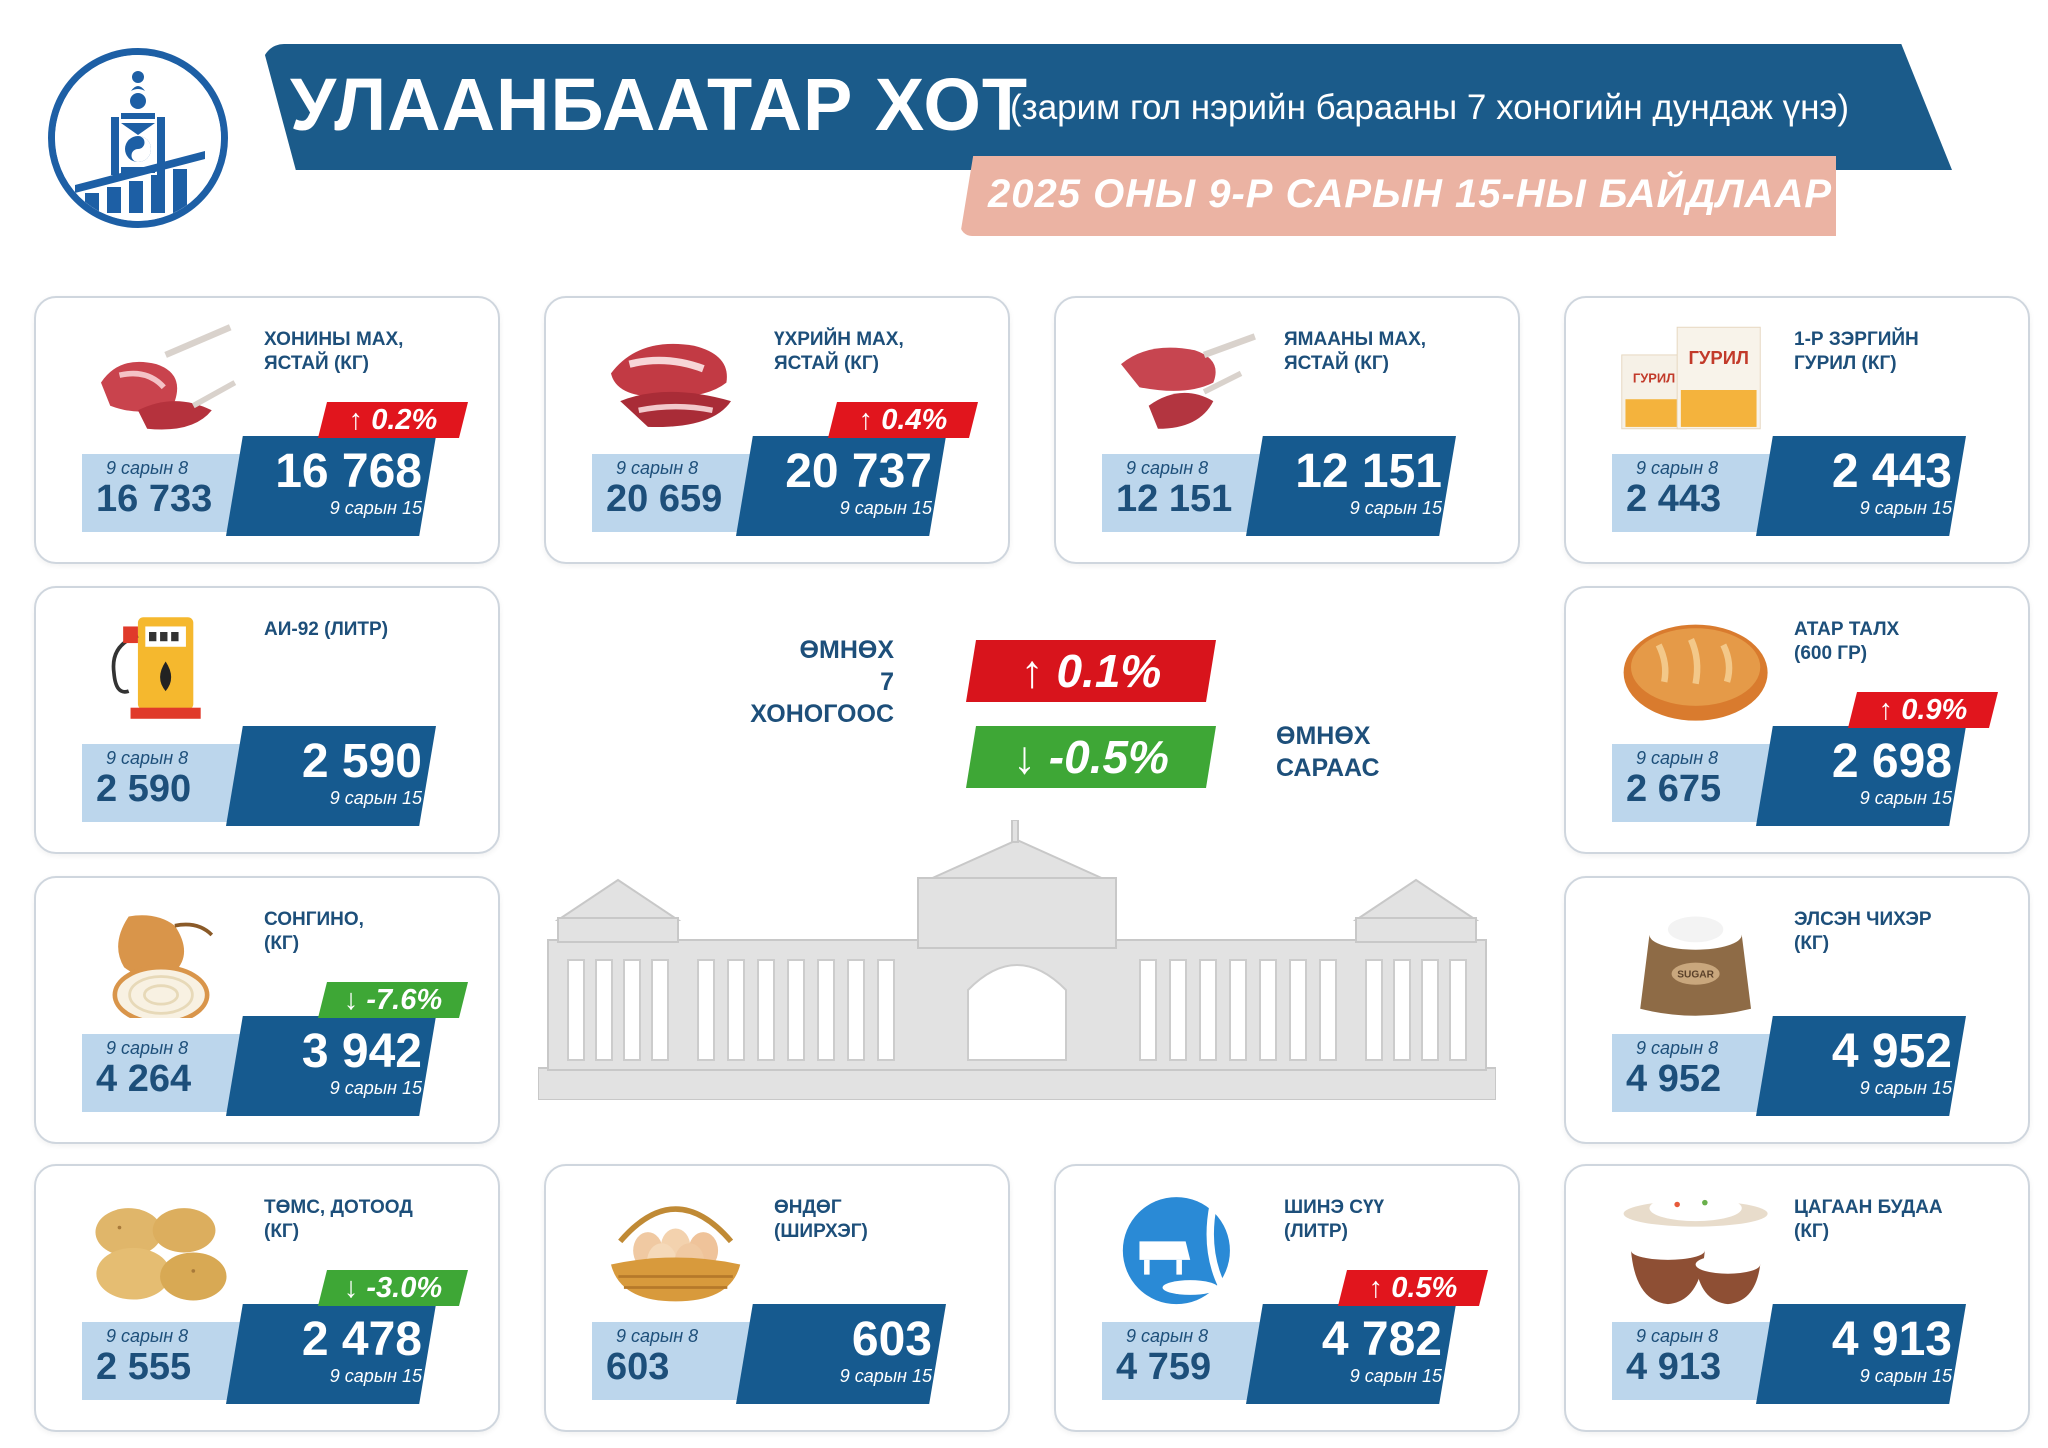  What do you see at coordinates (361, 1051) in the screenshot?
I see `current-price: 3 942` at bounding box center [361, 1051].